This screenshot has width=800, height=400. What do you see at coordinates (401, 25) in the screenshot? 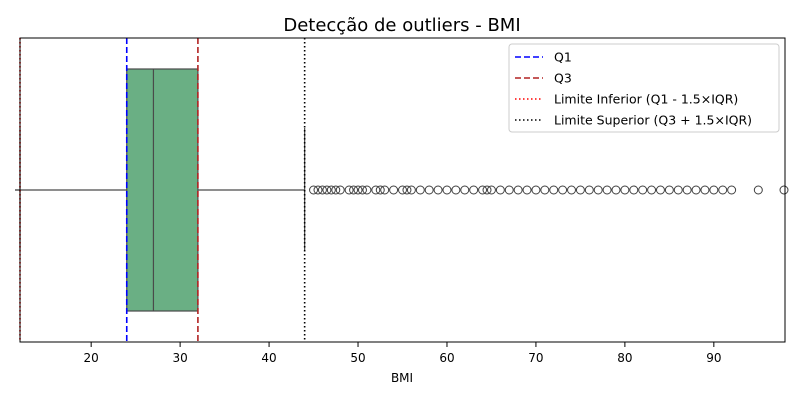
I see `chart-title: Detecção de outliers - BMI` at bounding box center [401, 25].